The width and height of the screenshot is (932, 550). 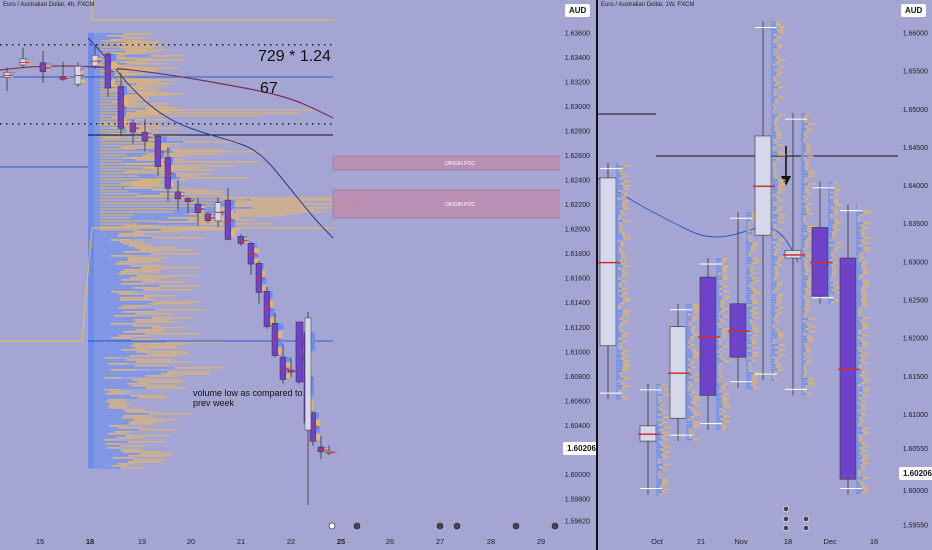 What do you see at coordinates (578, 10) in the screenshot?
I see `currency-badge-4h: AUD` at bounding box center [578, 10].